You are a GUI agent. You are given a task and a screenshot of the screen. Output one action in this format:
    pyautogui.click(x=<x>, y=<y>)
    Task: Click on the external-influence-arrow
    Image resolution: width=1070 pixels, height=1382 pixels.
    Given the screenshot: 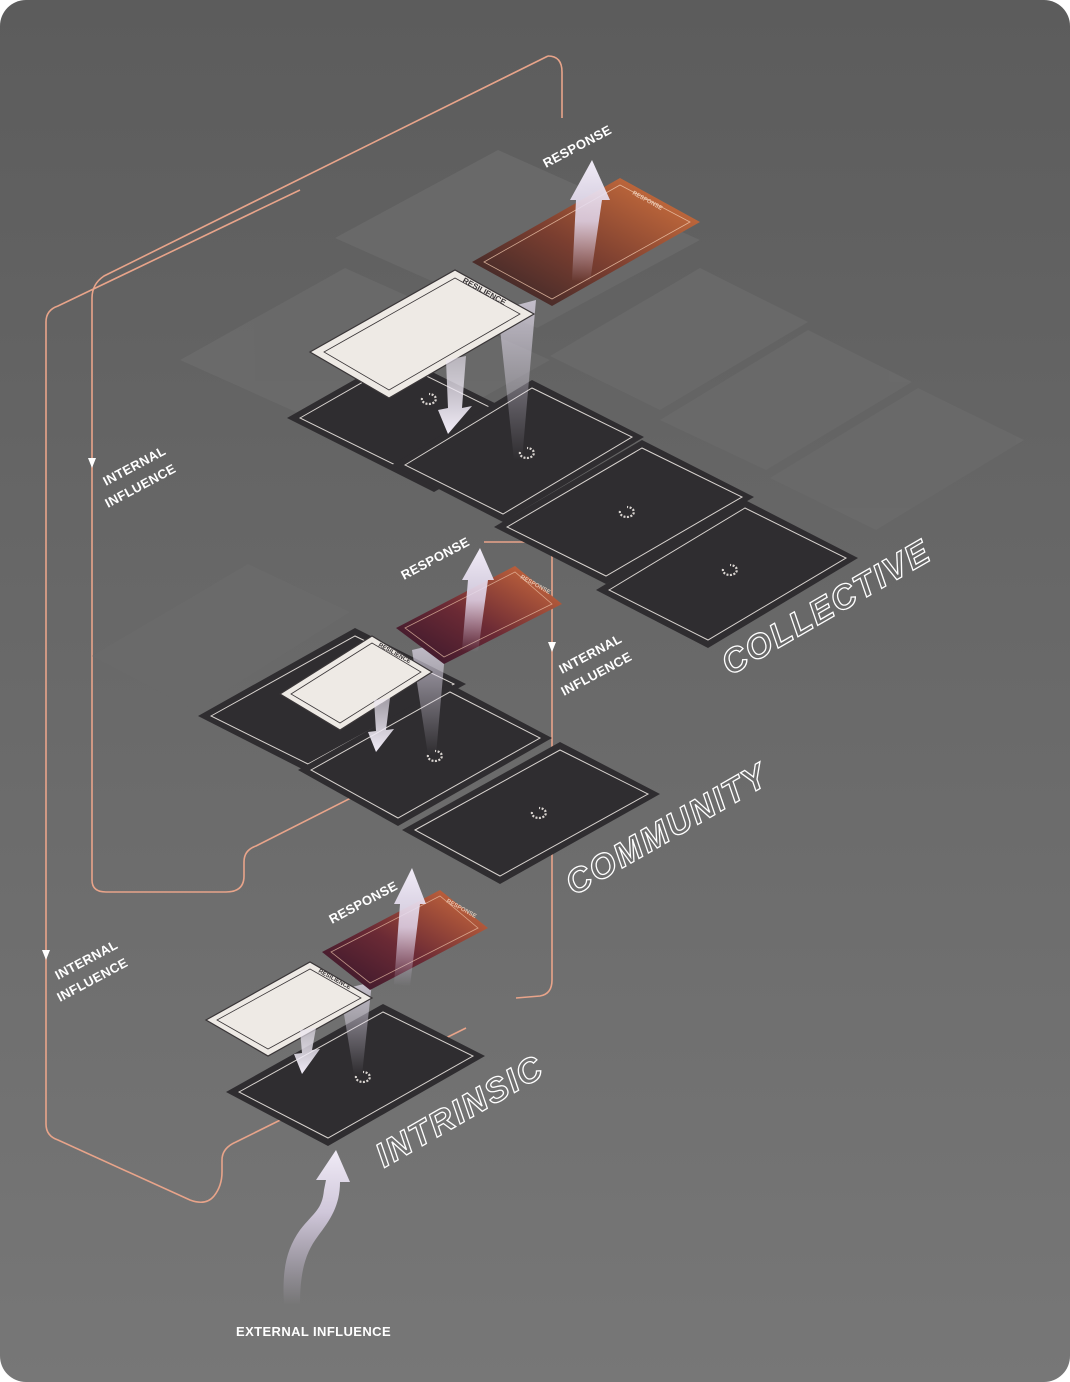 What is the action you would take?
    pyautogui.click(x=316, y=1227)
    